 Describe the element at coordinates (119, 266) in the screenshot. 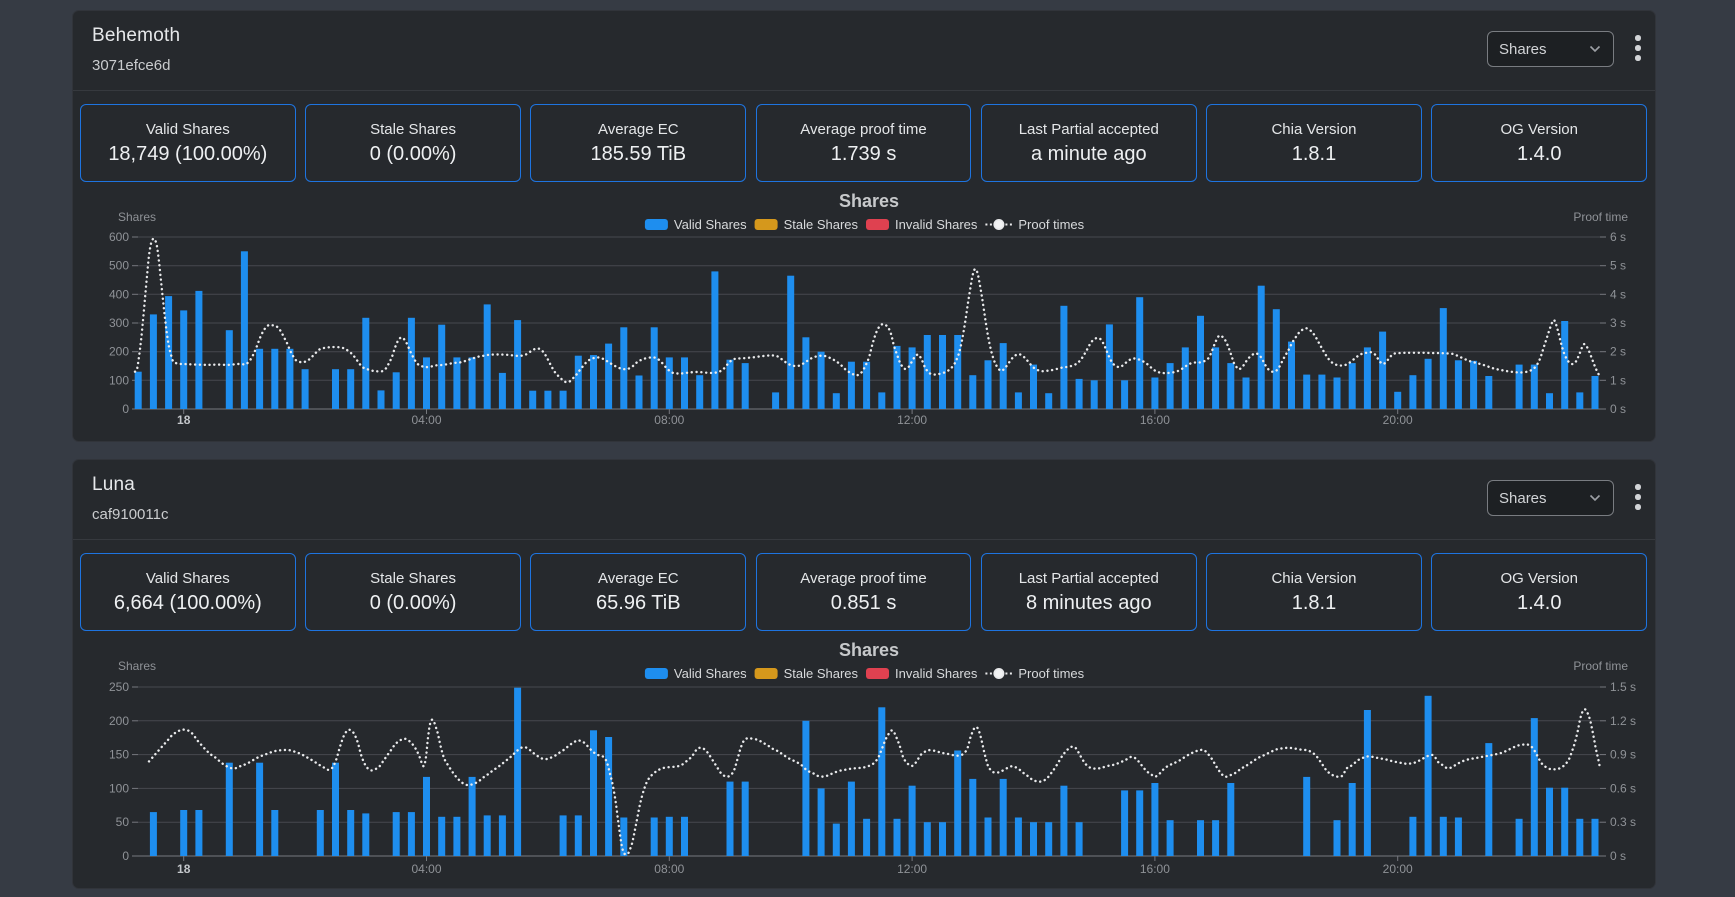

I see `svg-text: 500` at that location.